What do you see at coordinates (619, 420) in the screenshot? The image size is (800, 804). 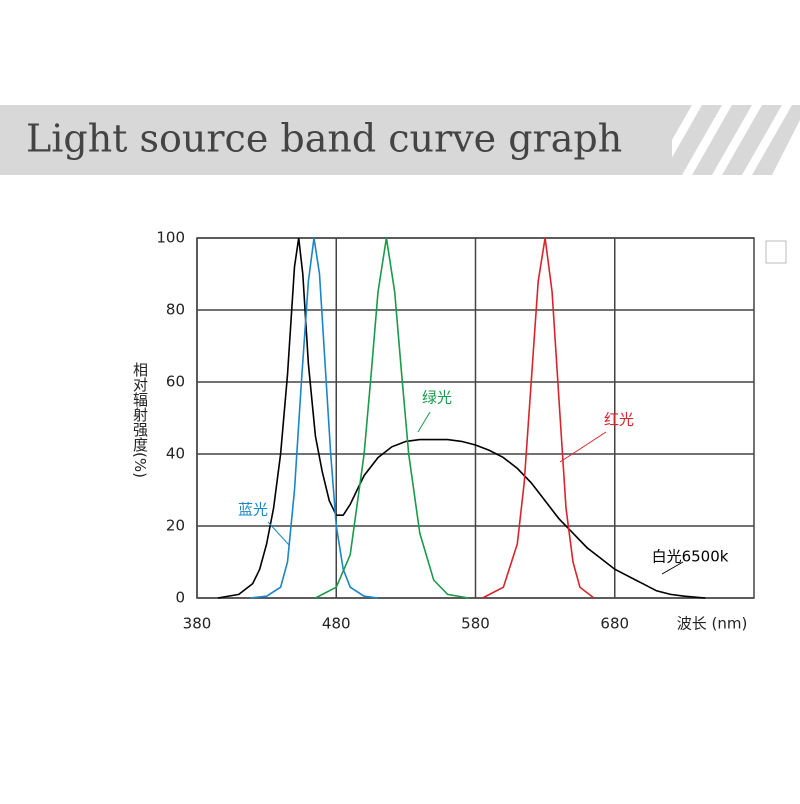 I see `series-label: 红光` at bounding box center [619, 420].